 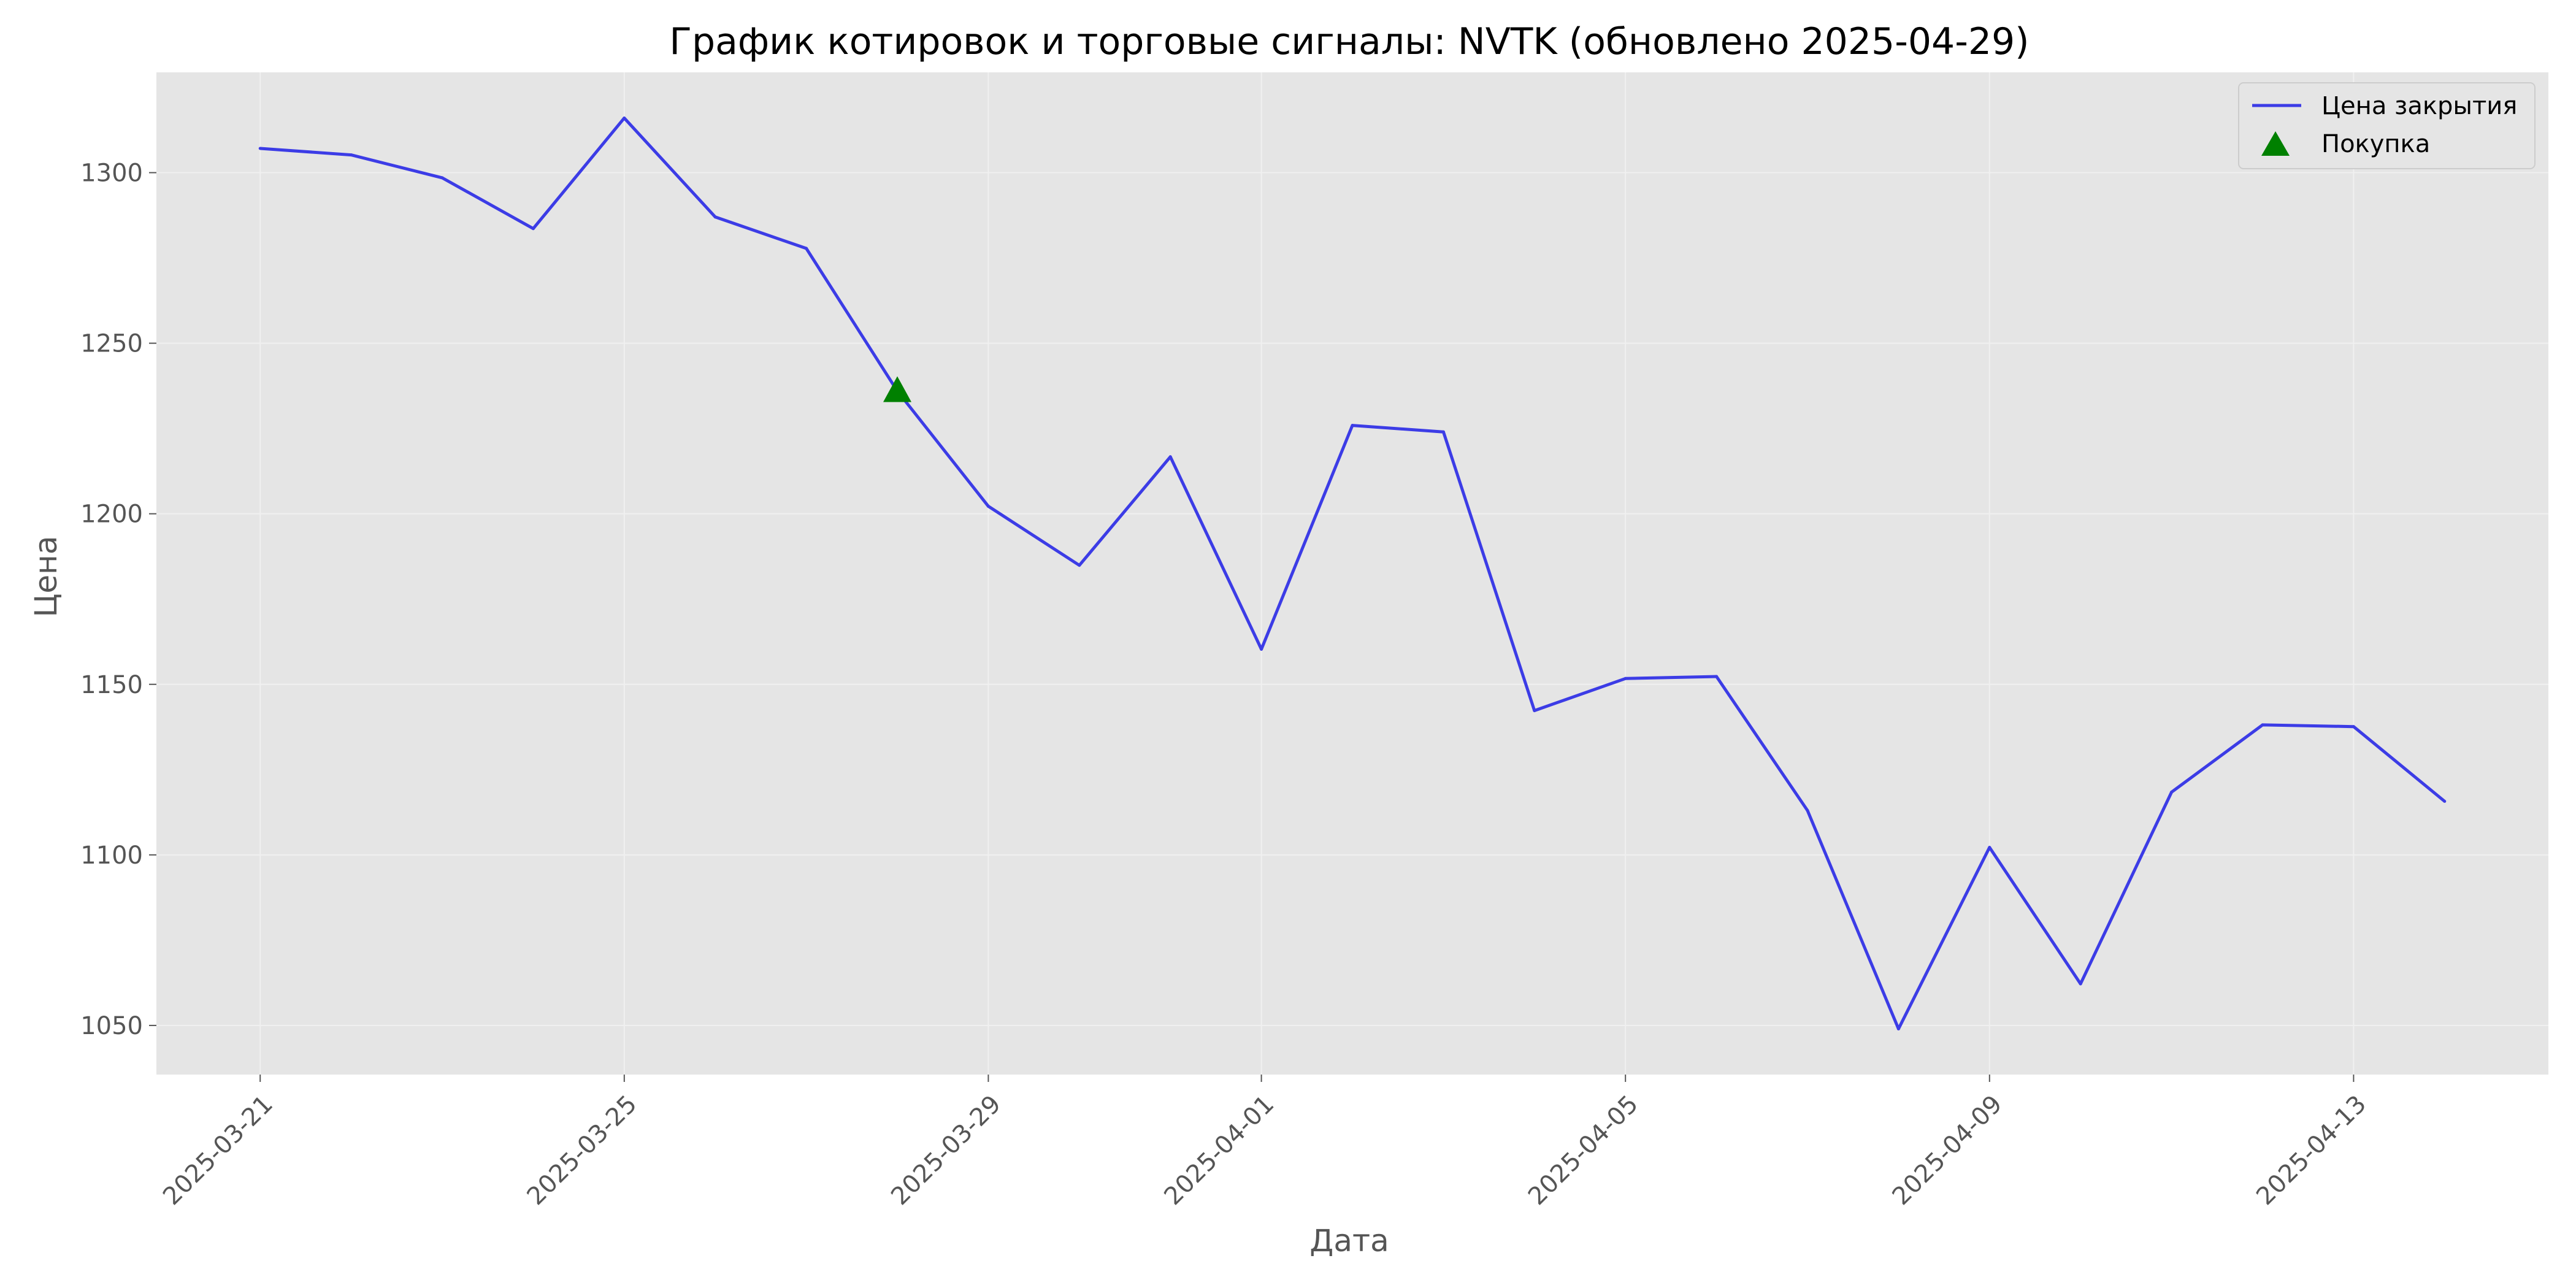 I want to click on y-tick-label: 1250, so click(x=111, y=344).